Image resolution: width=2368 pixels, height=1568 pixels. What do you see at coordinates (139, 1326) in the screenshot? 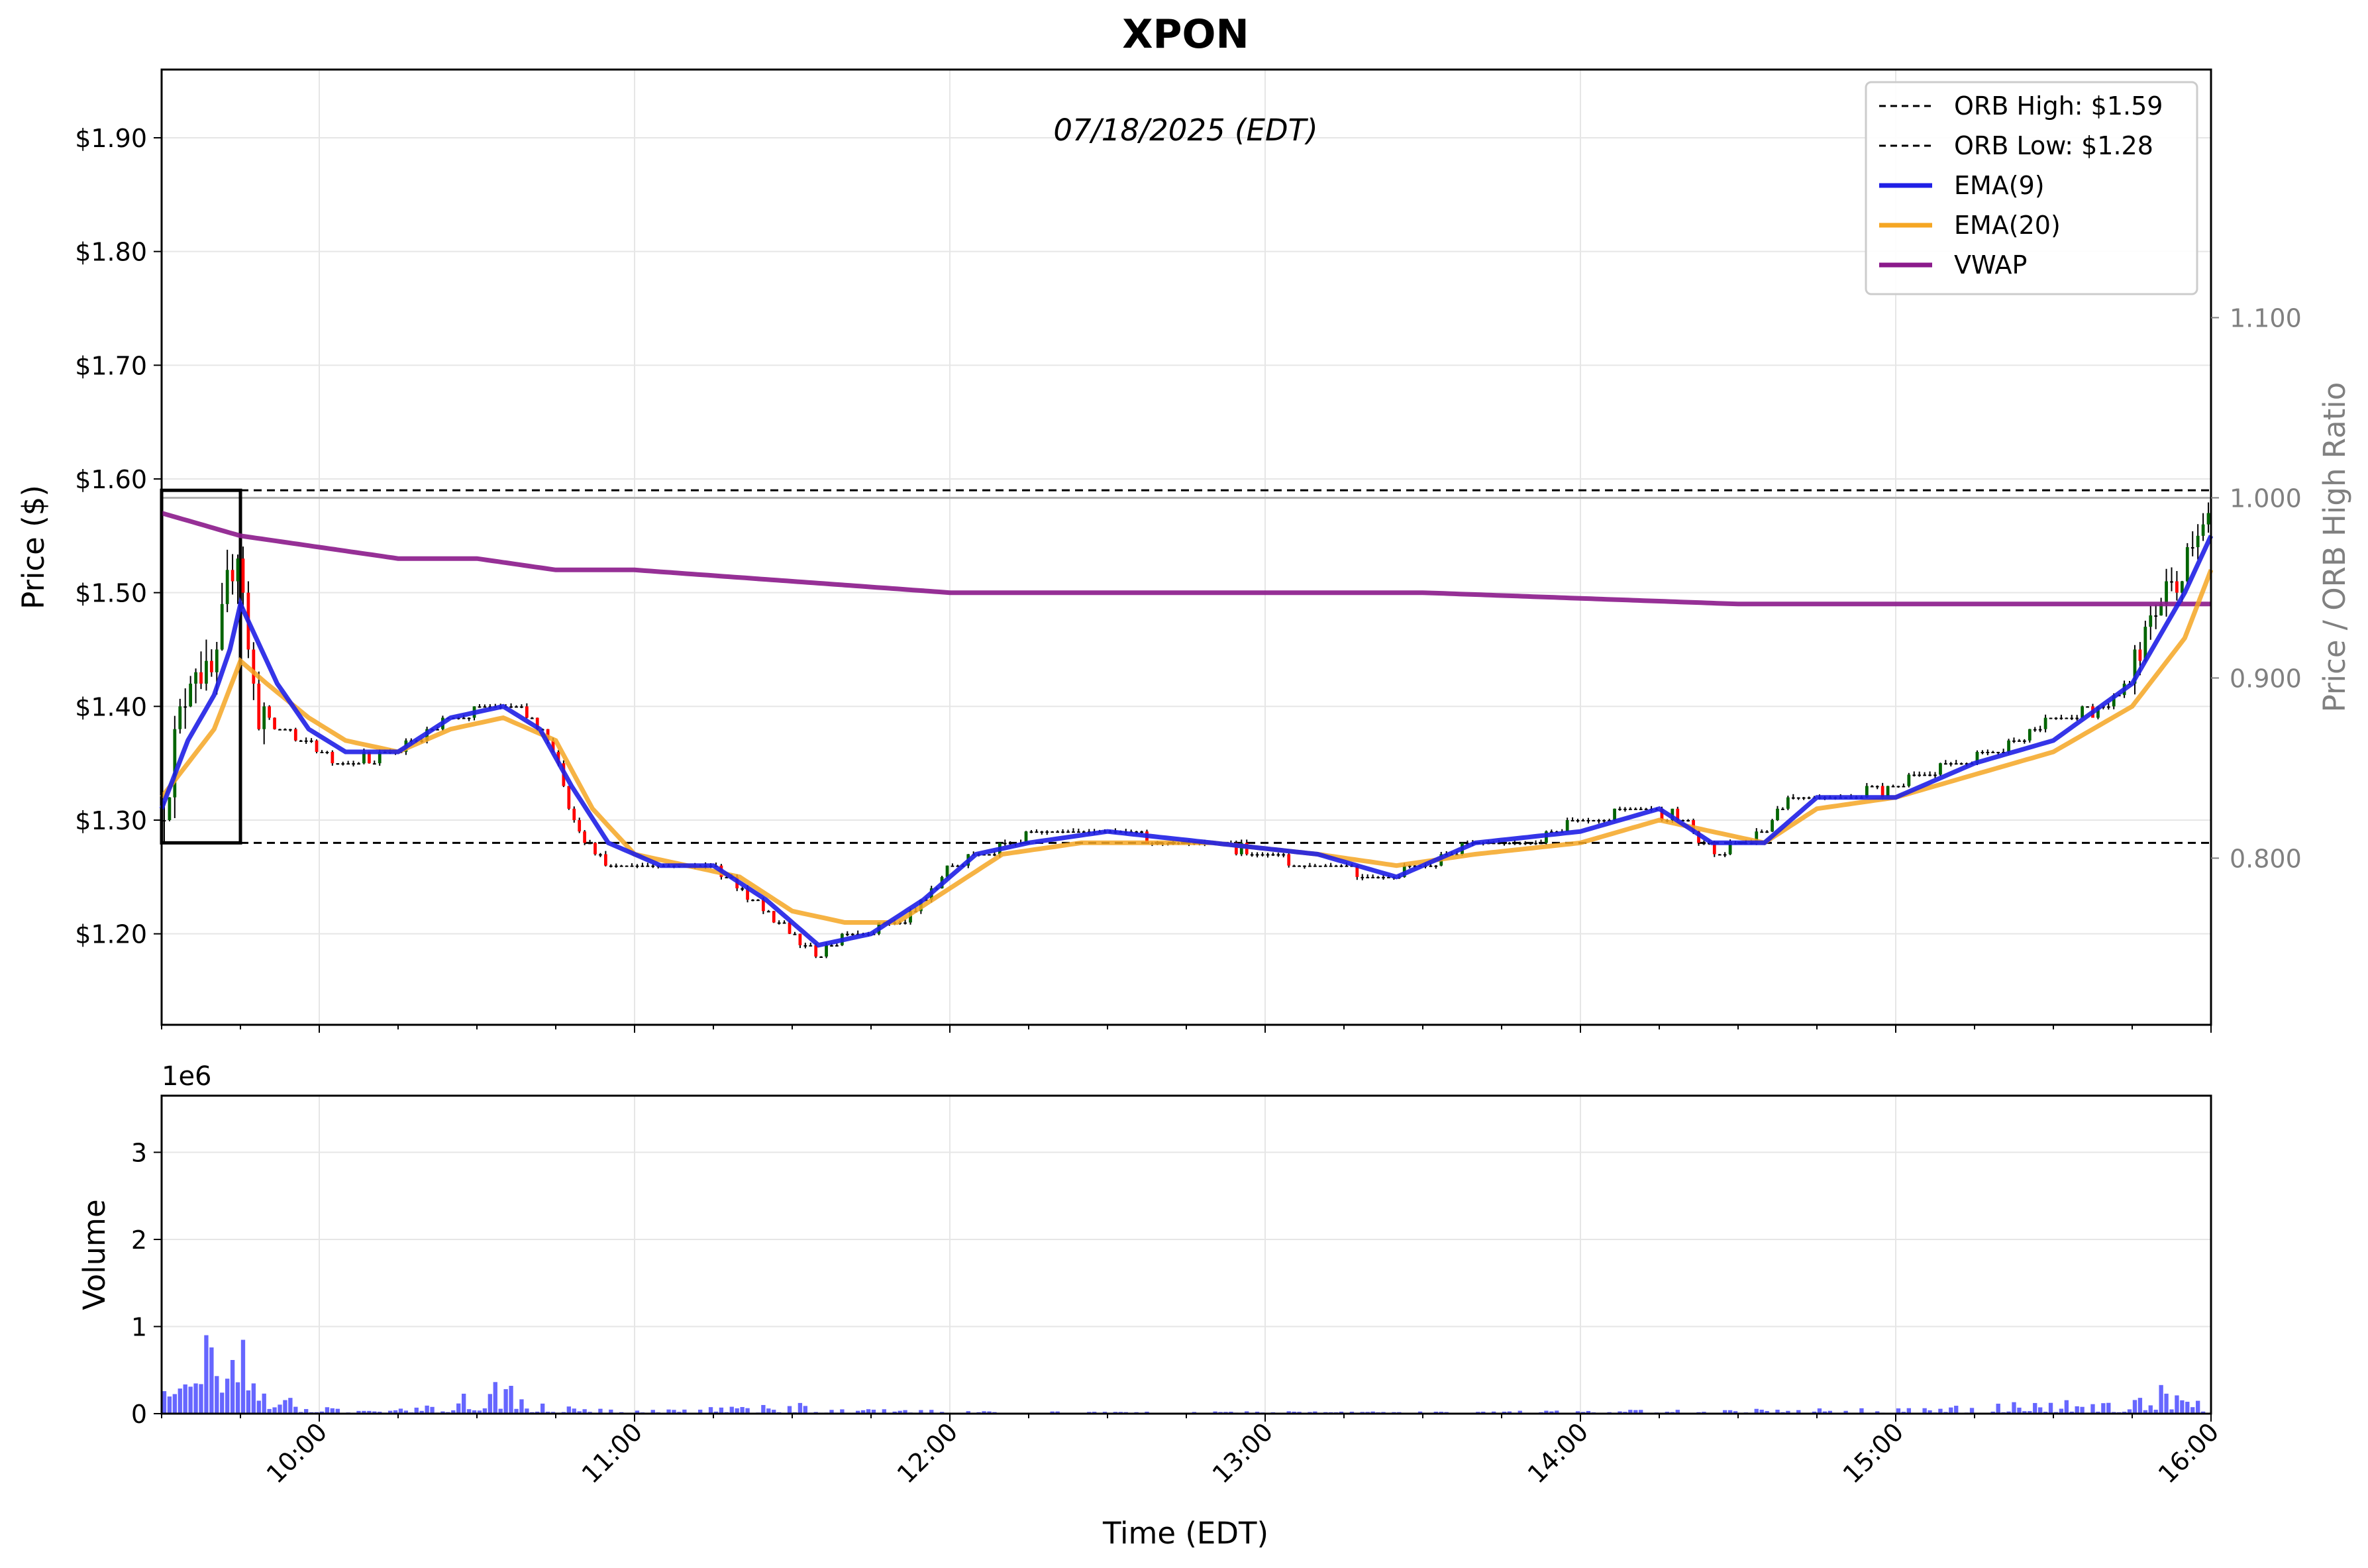
I see `volume-tick-label: 1` at bounding box center [139, 1326].